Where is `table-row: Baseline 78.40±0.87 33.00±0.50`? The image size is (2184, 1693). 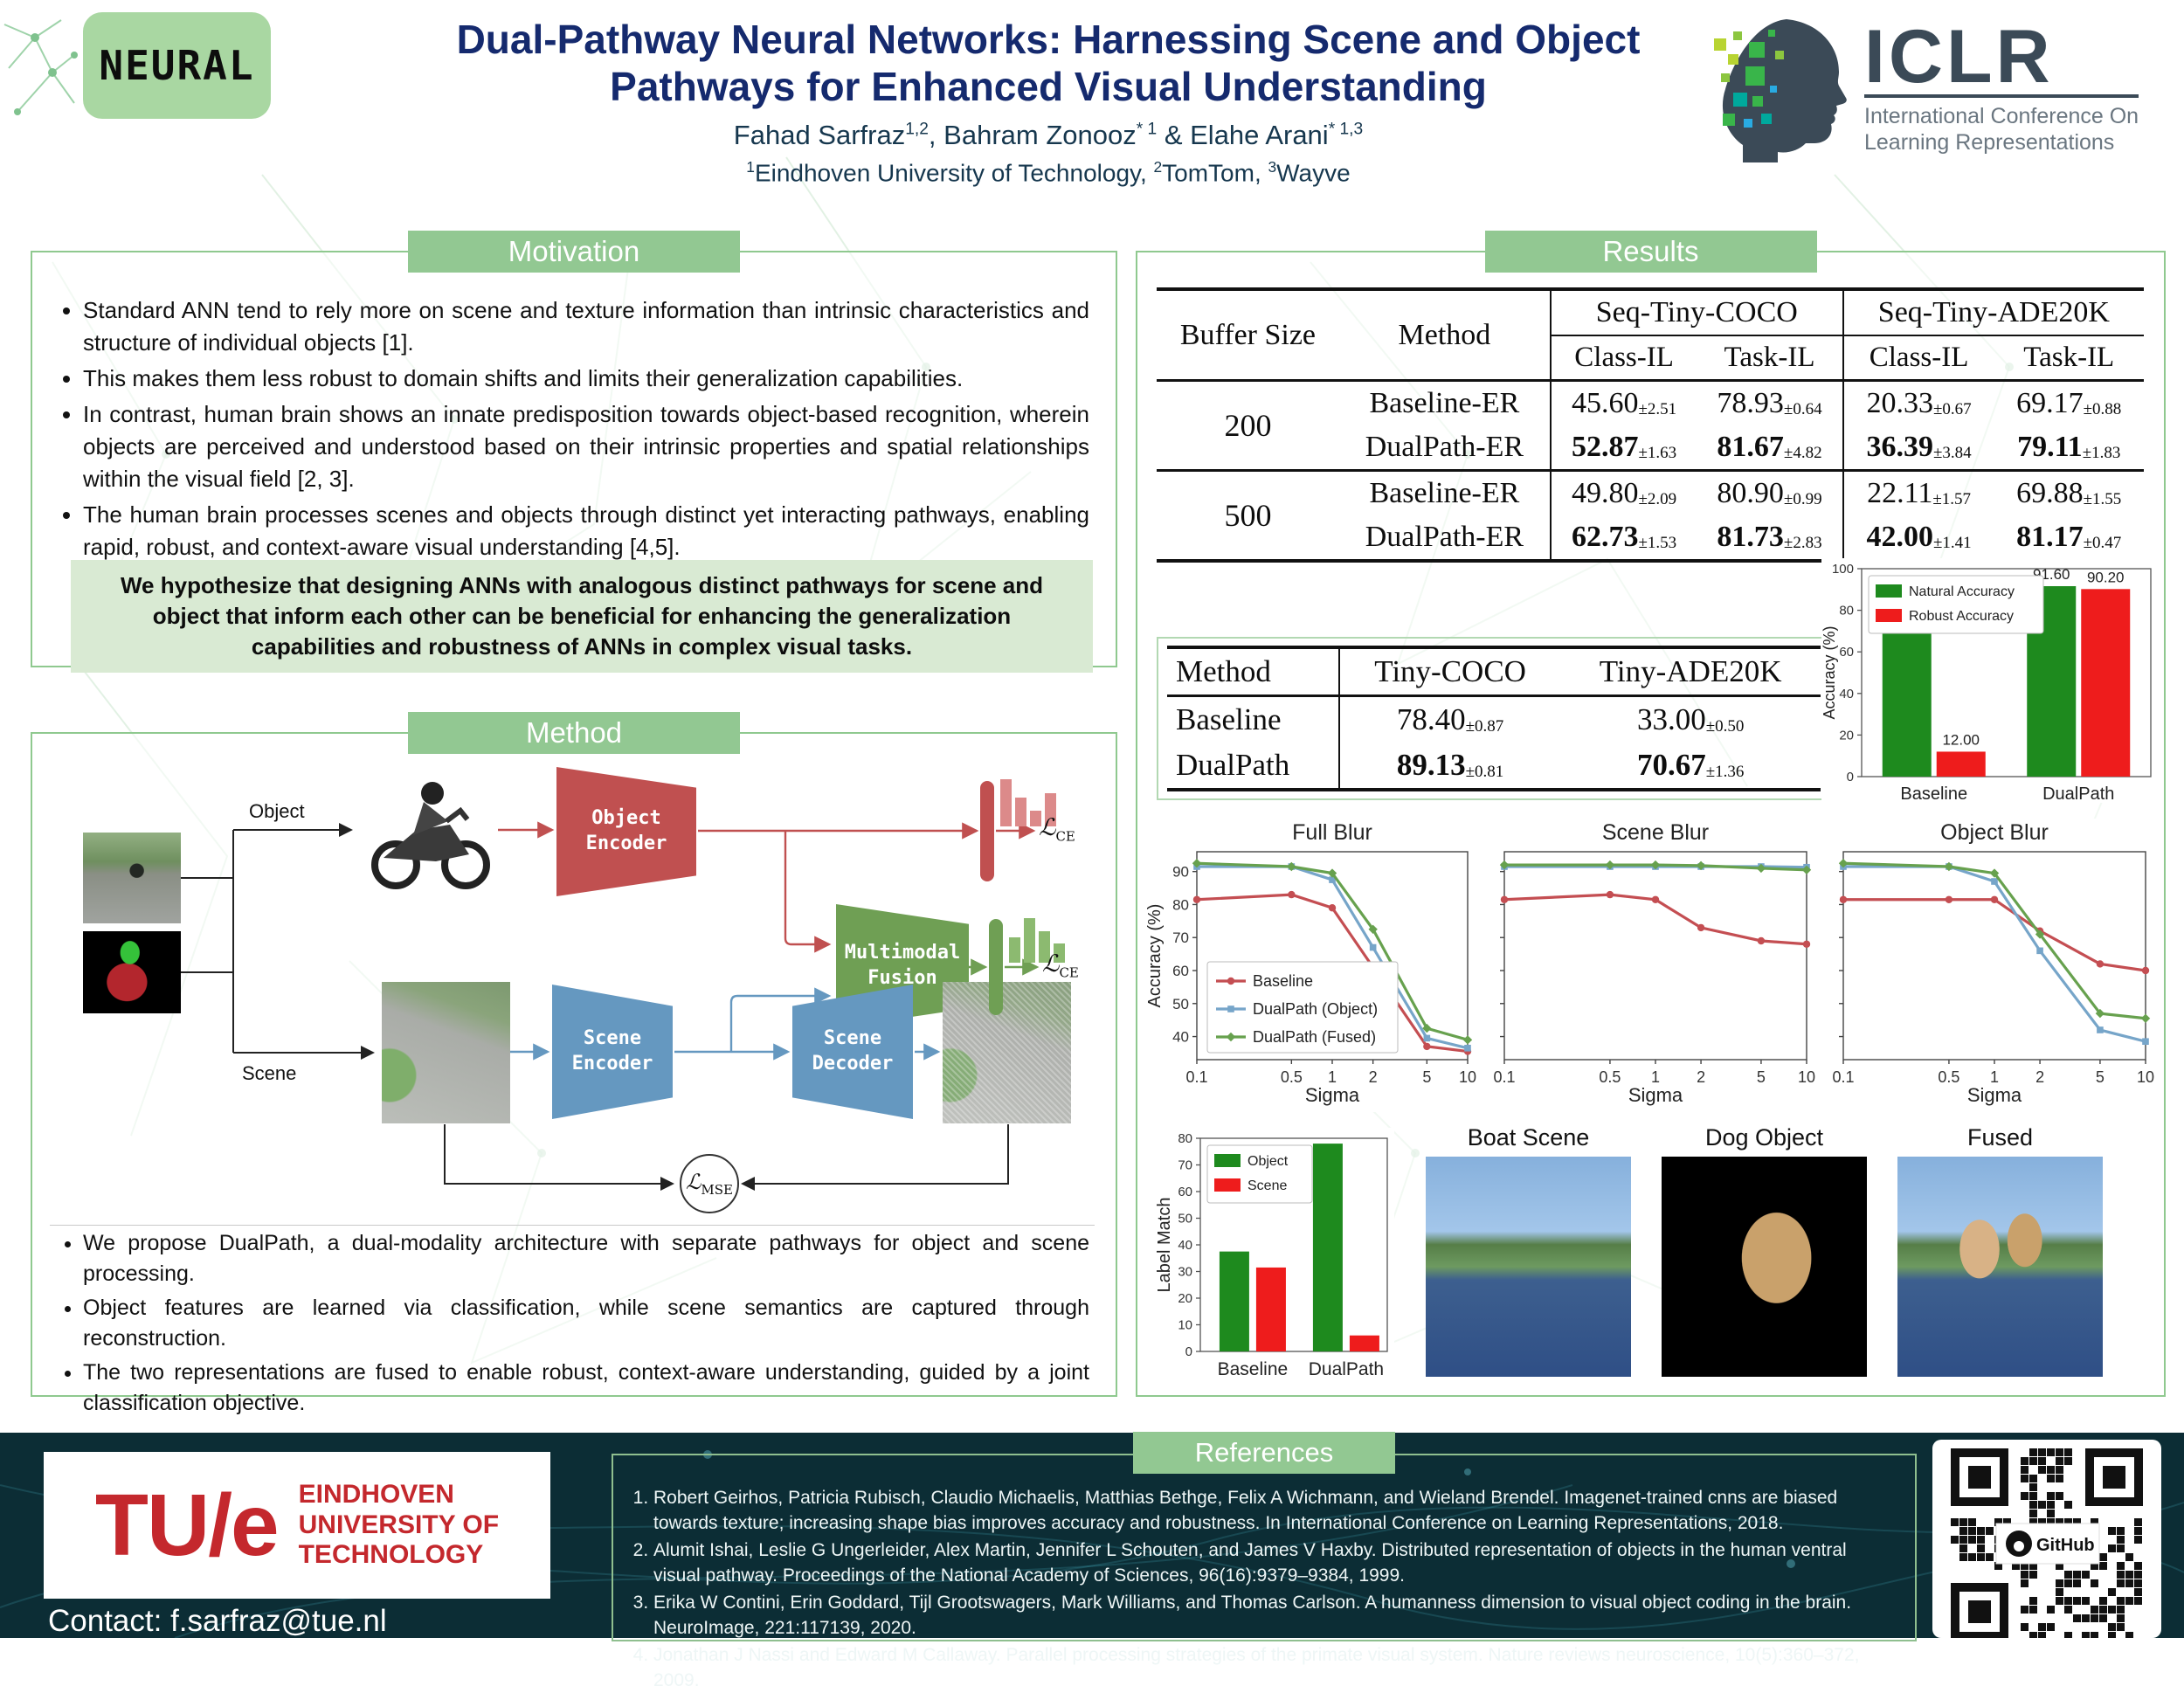
table-row: Baseline 78.40±0.87 33.00±0.50 is located at coordinates (1494, 719).